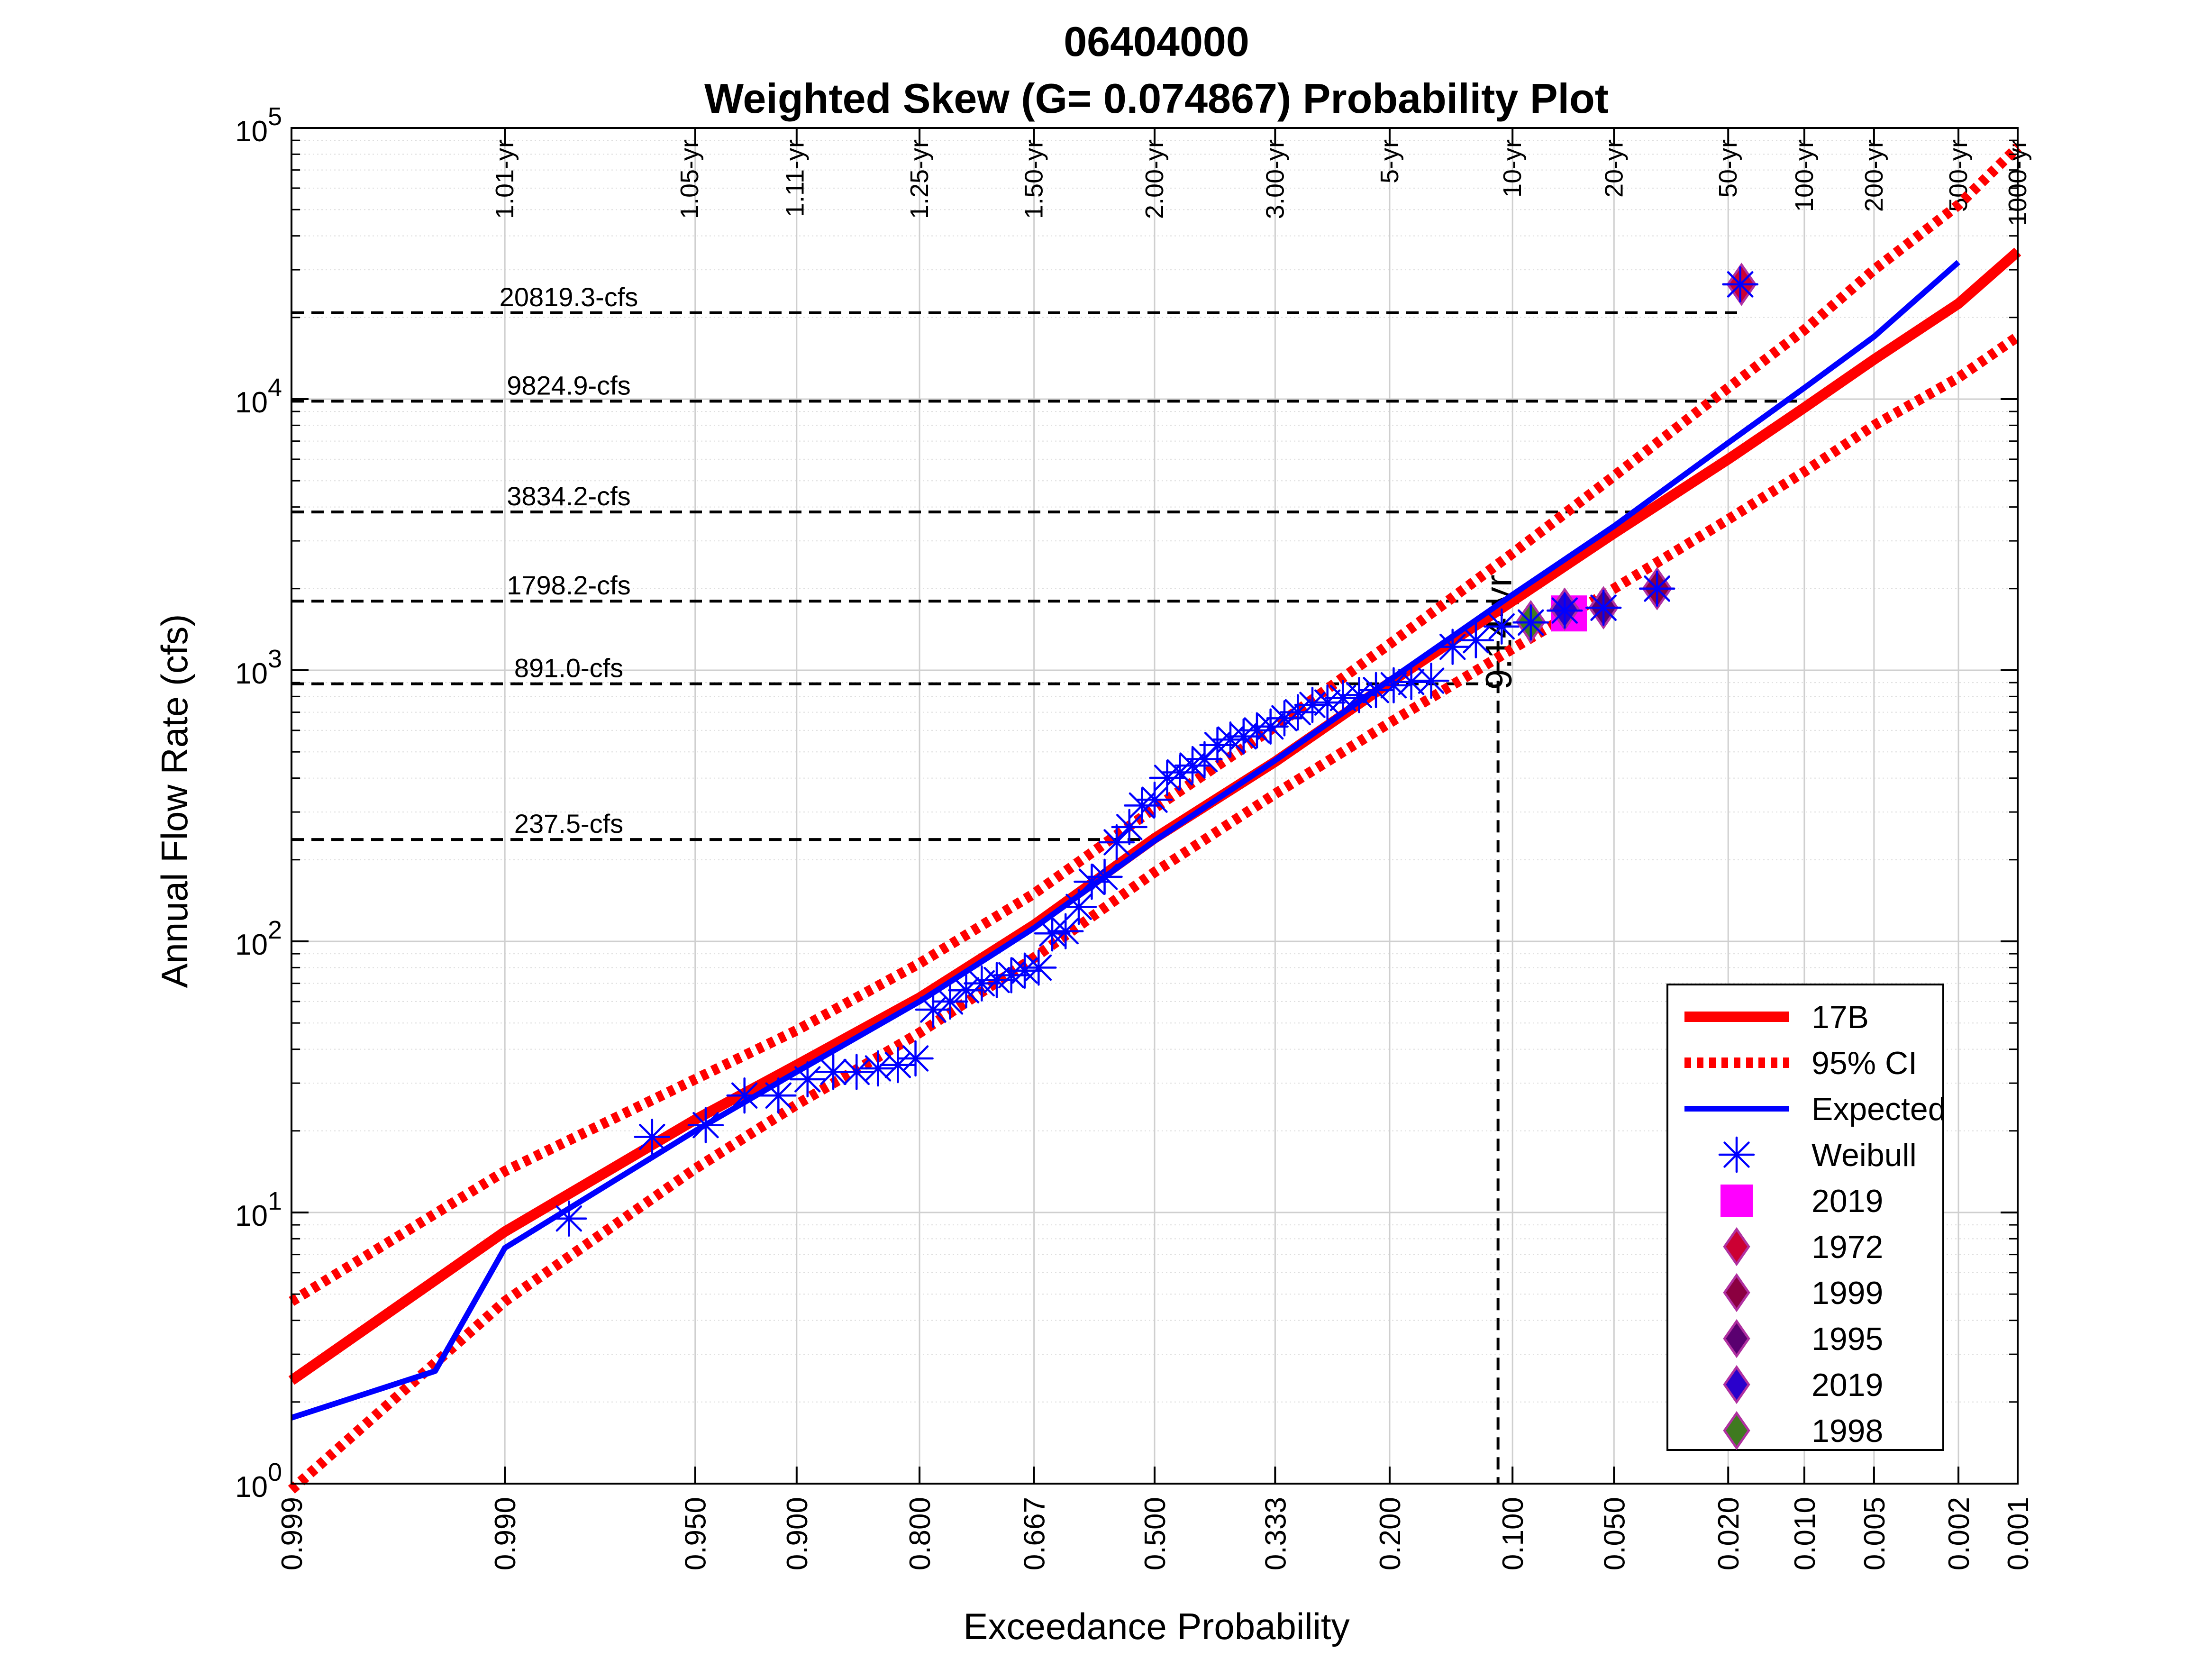 The image size is (2212, 1659). Describe the element at coordinates (569, 496) in the screenshot. I see `flow-reference-label: 3834.2-cfs` at that location.